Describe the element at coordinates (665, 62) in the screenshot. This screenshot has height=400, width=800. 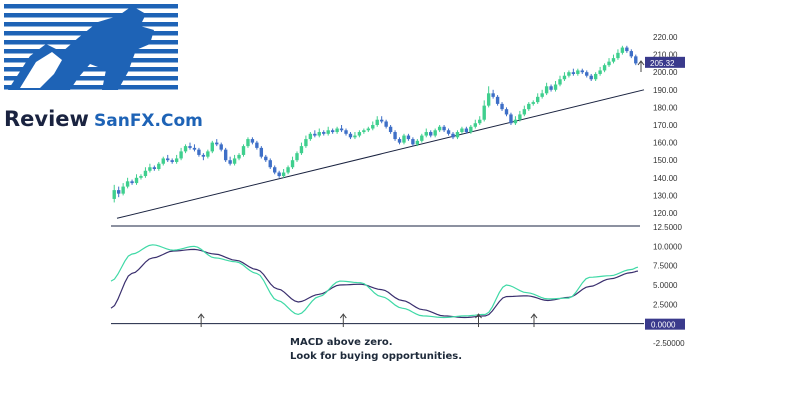
I see `price-tag: 205.32` at that location.